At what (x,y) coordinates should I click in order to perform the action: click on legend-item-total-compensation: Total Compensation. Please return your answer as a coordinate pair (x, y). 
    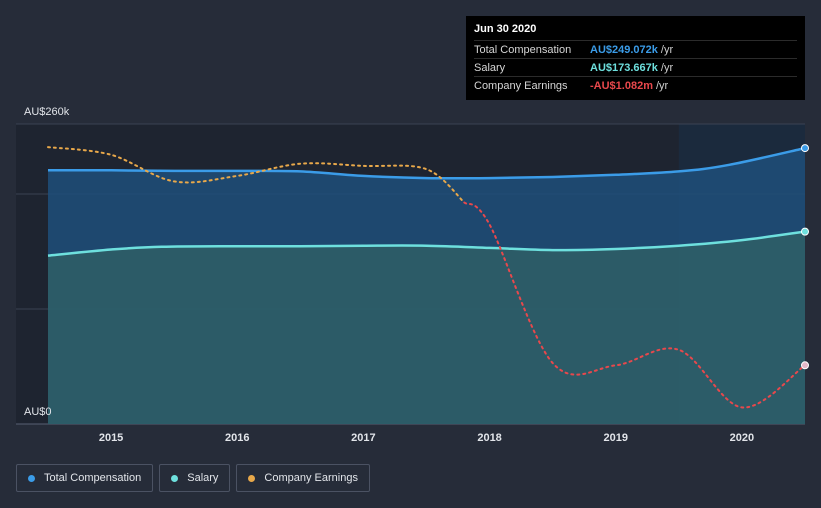
    Looking at the image, I should click on (85, 478).